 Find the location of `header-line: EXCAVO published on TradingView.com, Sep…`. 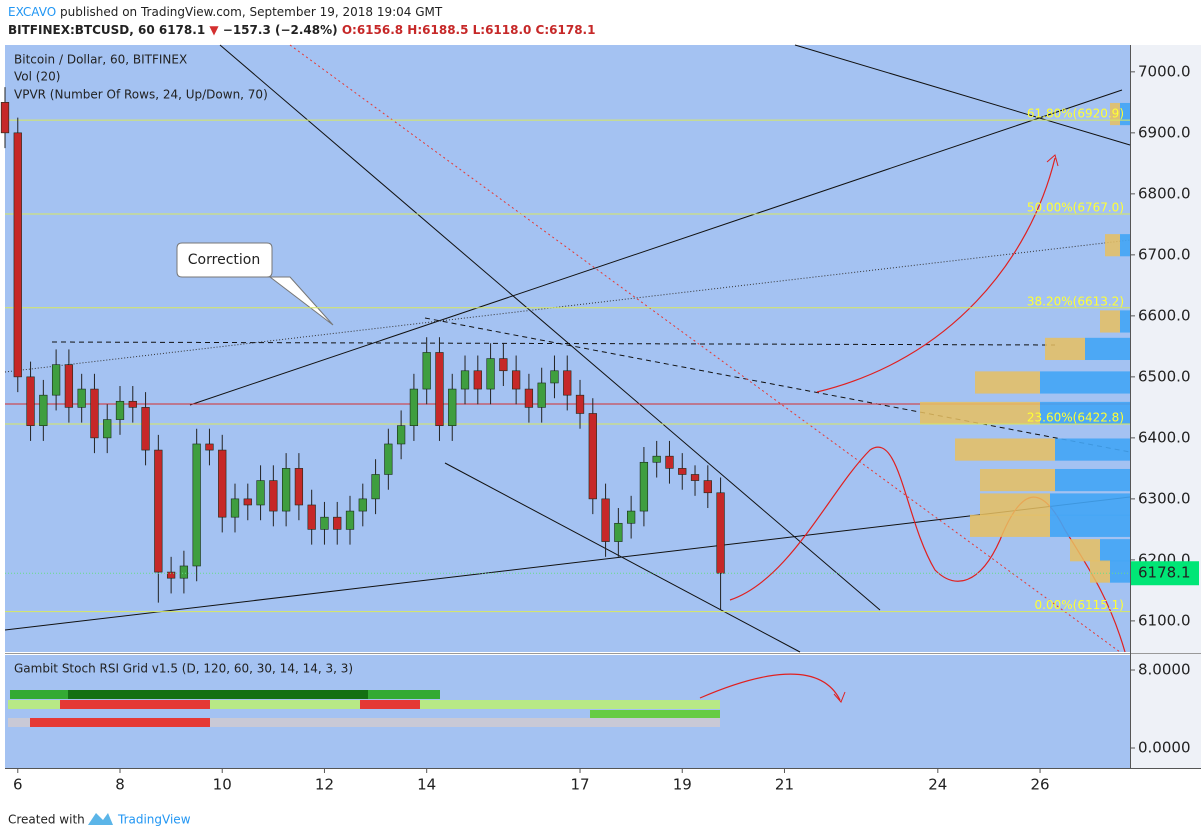

header-line: EXCAVO published on TradingView.com, Sep… is located at coordinates (225, 12).